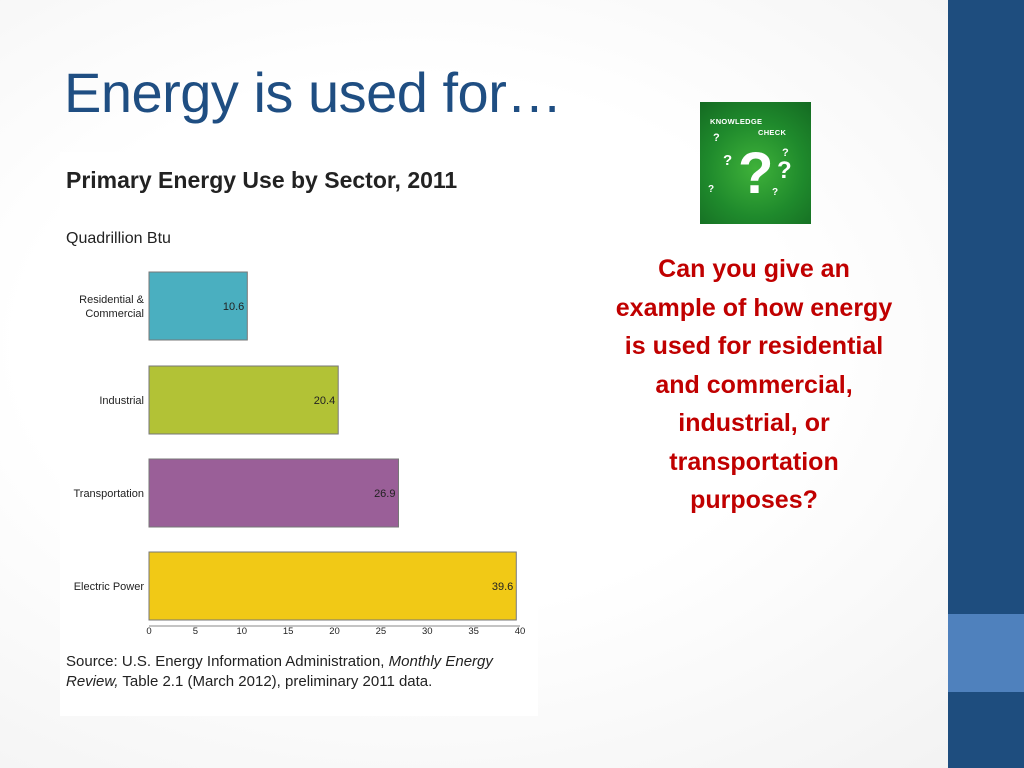 This screenshot has height=768, width=1024. I want to click on x-tick-label-40: 40, so click(520, 631).